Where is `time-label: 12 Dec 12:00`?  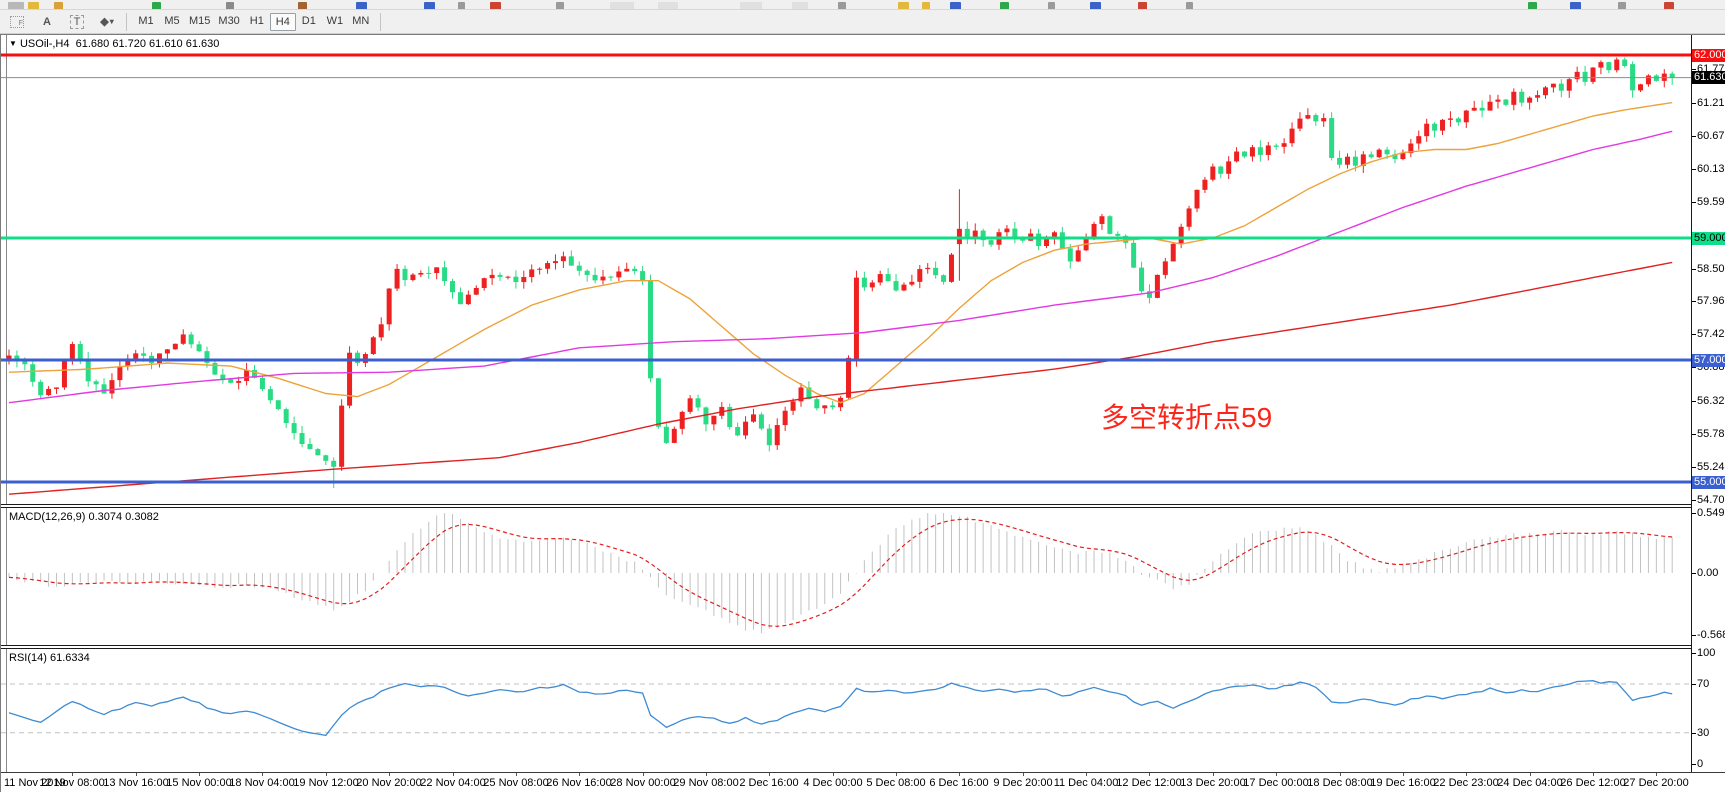
time-label: 12 Dec 12:00 is located at coordinates (1149, 783).